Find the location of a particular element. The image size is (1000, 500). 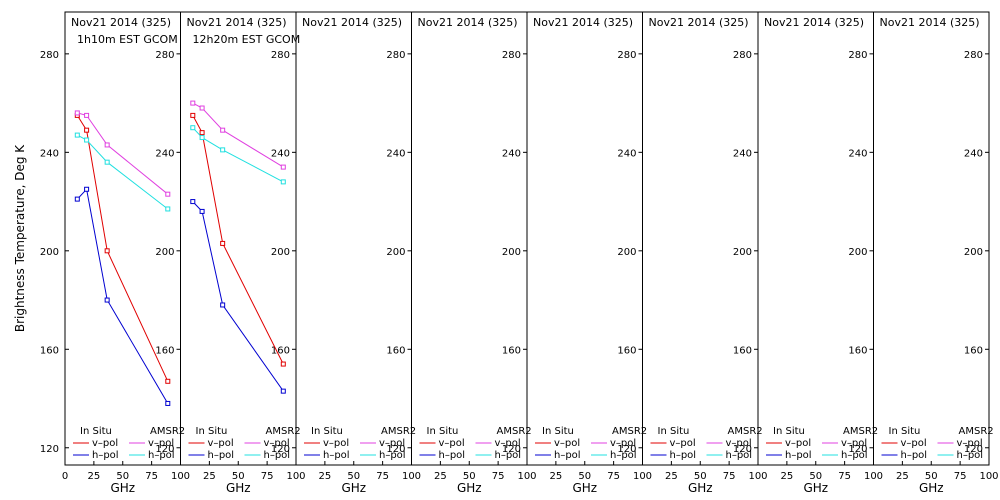

panel-1-subtitle: 1h10m EST GCOM is located at coordinates (127, 39).